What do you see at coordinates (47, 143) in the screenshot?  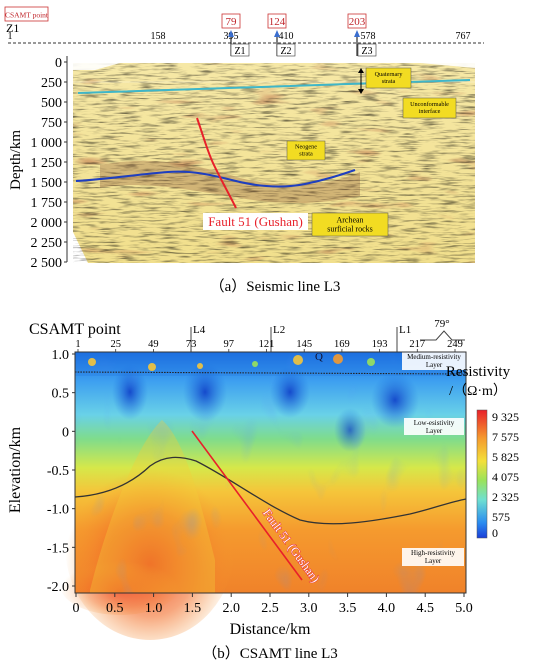 I see `seismic-y-tick-label: 1 000` at bounding box center [47, 143].